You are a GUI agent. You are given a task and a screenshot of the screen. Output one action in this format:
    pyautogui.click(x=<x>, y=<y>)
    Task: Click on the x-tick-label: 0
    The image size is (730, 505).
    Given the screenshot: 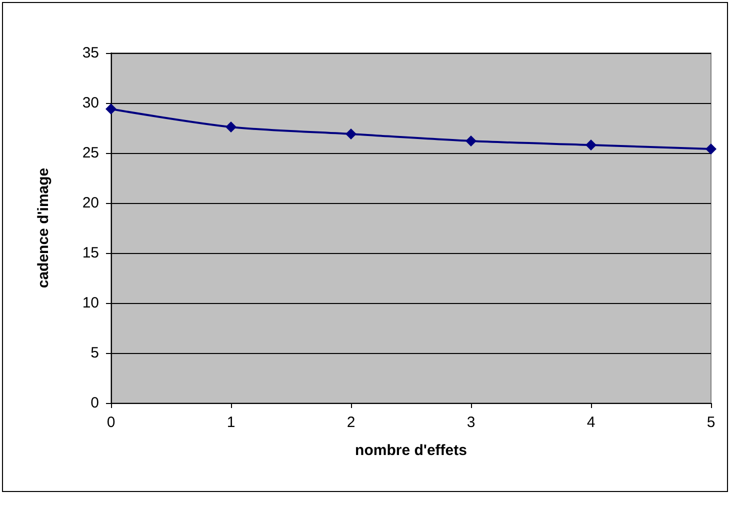 What is the action you would take?
    pyautogui.click(x=111, y=422)
    